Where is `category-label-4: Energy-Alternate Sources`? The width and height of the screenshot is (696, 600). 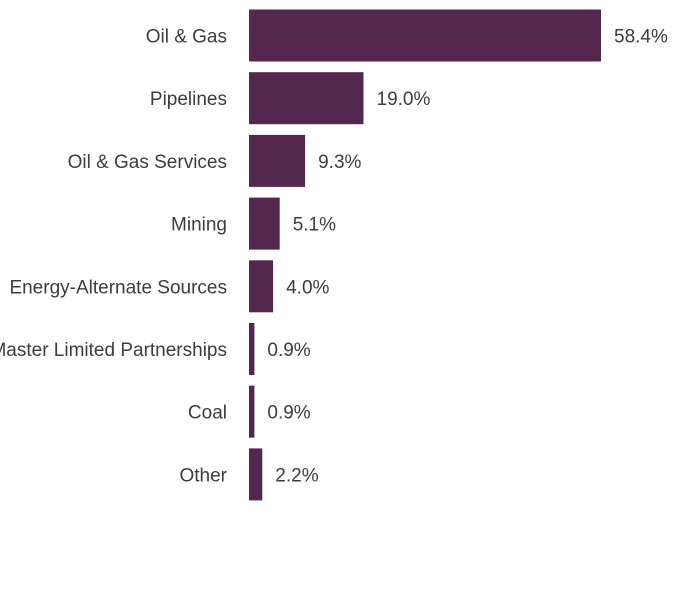
category-label-4: Energy-Alternate Sources is located at coordinates (118, 287).